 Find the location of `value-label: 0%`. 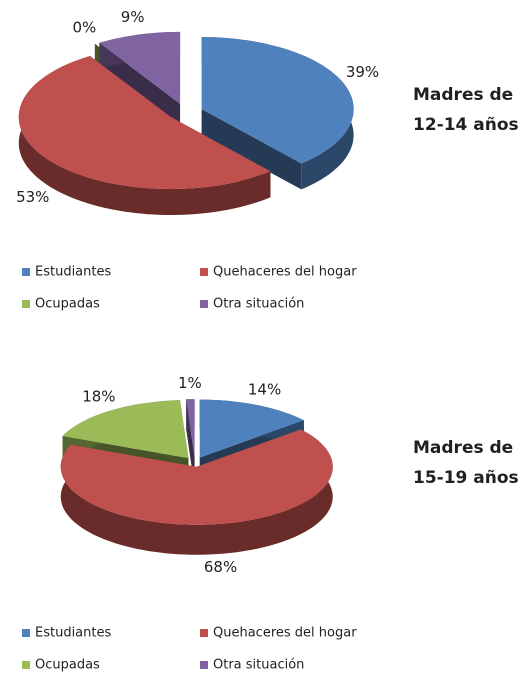

value-label: 0% is located at coordinates (84, 27).